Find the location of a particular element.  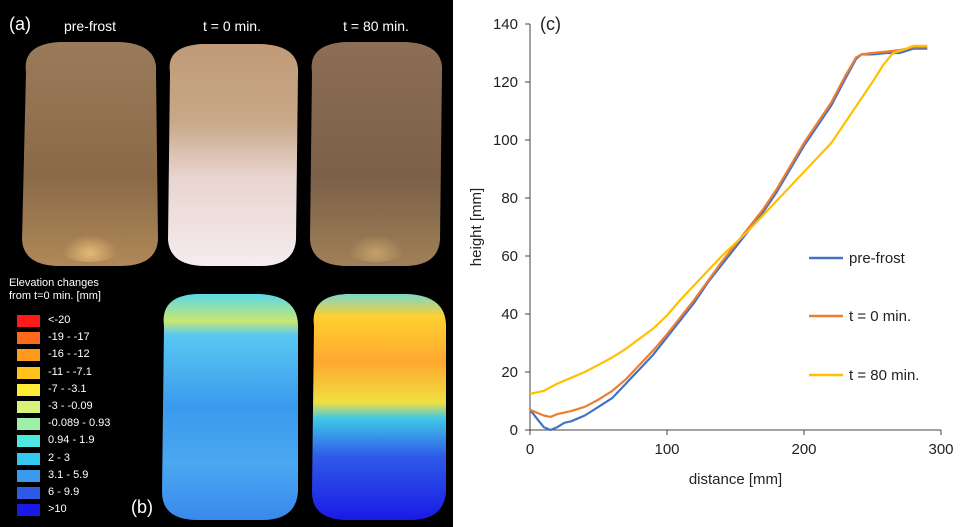

x-tick-label: 200 is located at coordinates (803, 449).